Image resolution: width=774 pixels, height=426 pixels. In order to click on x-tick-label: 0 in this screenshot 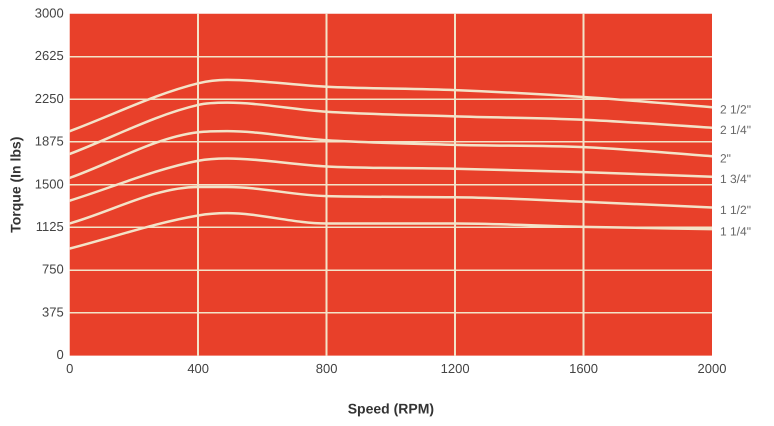, I will do `click(70, 368)`.